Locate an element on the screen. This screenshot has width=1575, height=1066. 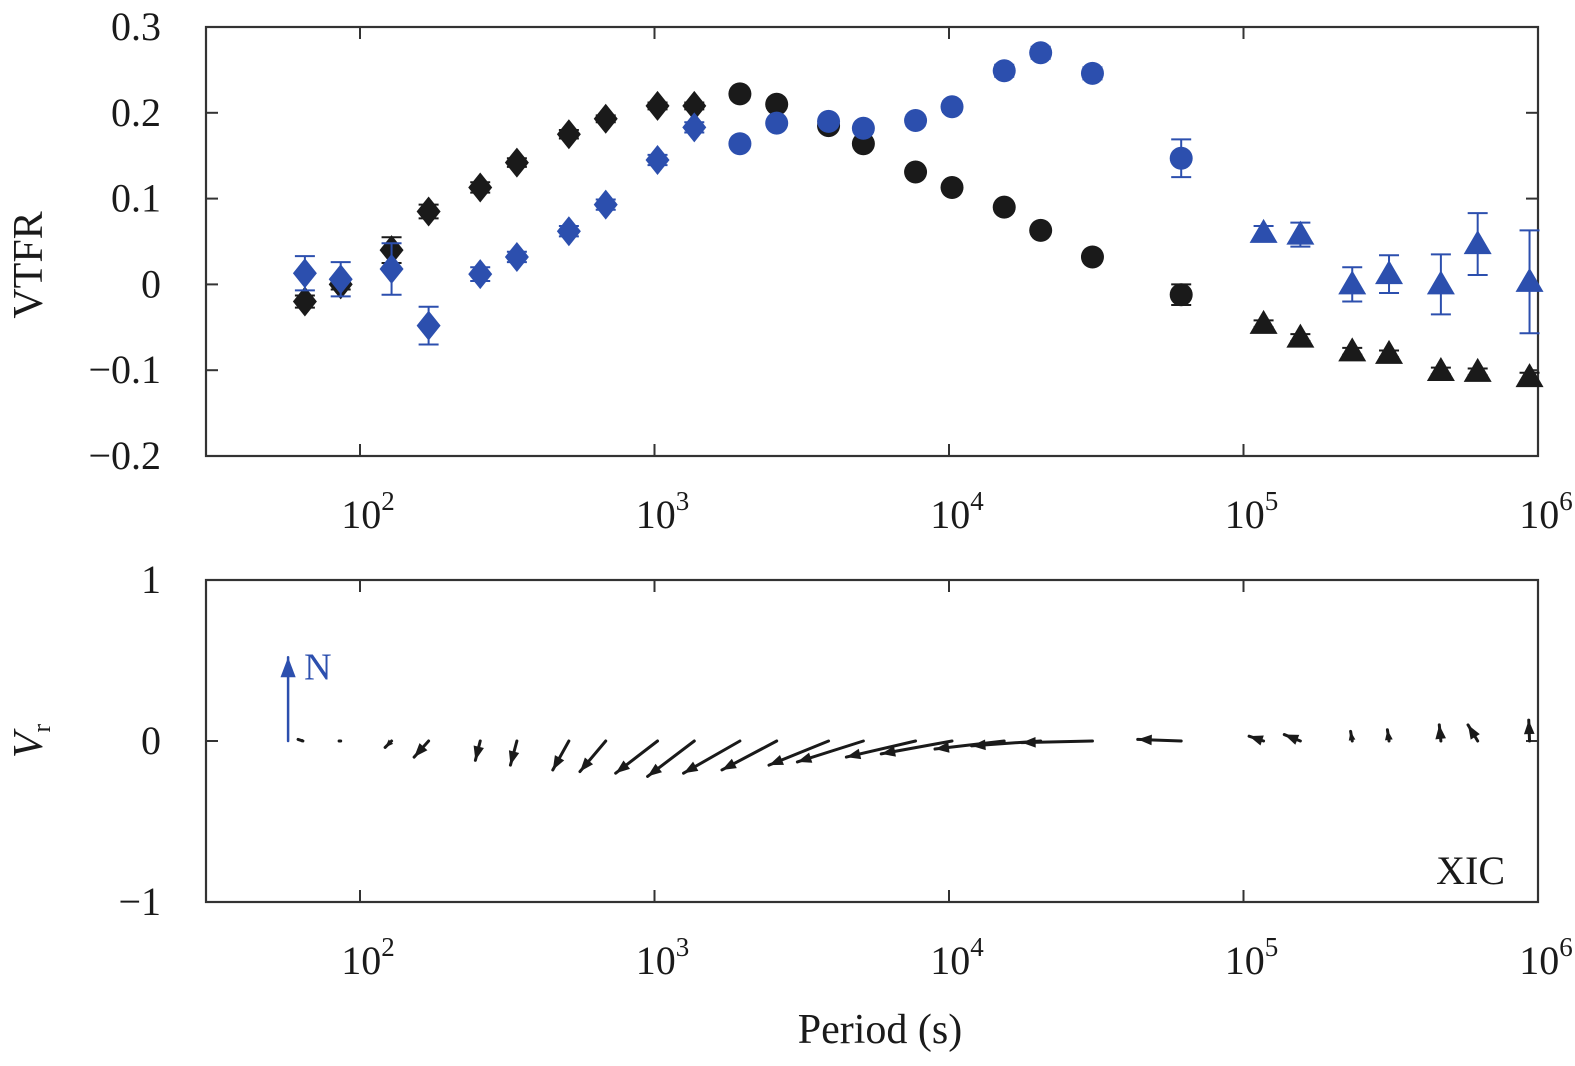
y-tick-label: 0.1 is located at coordinates (136, 198).